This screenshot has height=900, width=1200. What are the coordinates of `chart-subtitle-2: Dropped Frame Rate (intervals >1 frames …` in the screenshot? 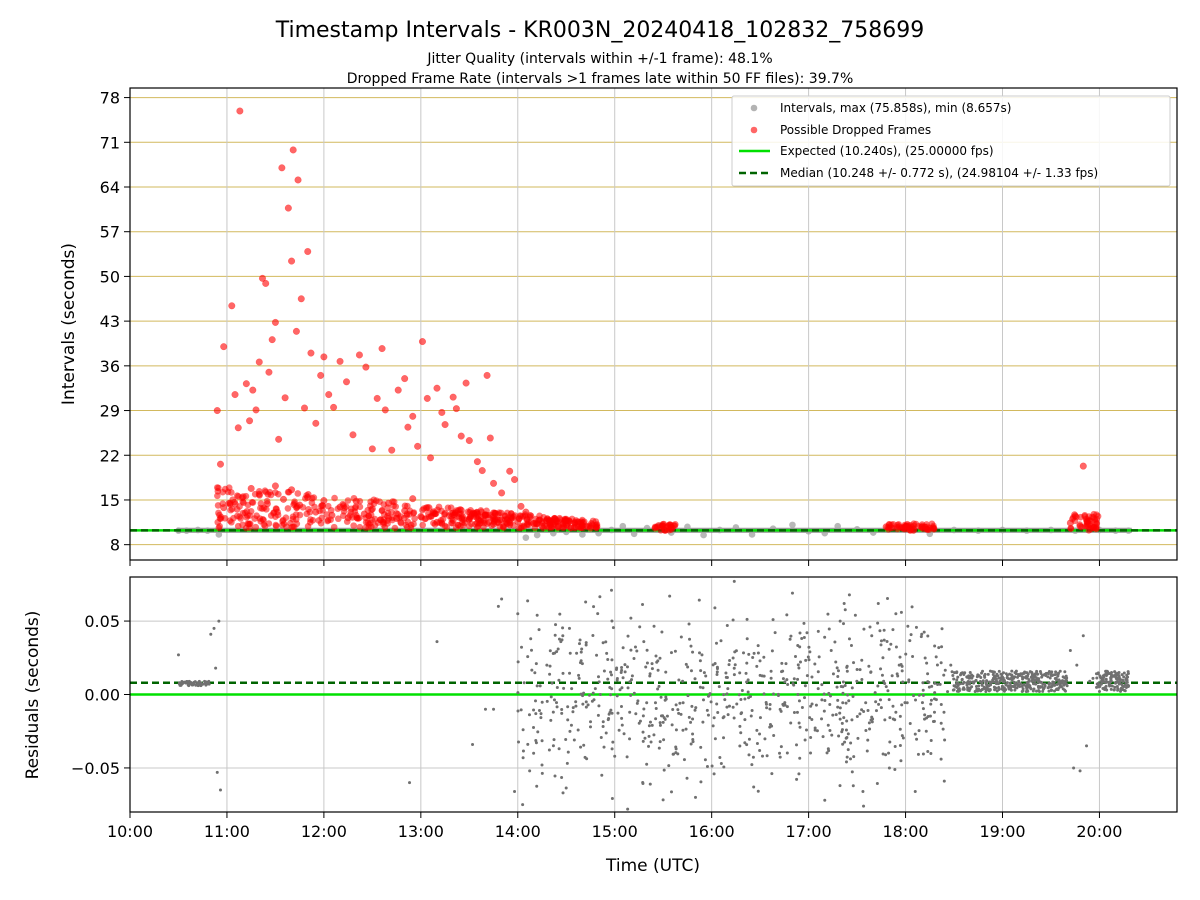 It's located at (600, 79).